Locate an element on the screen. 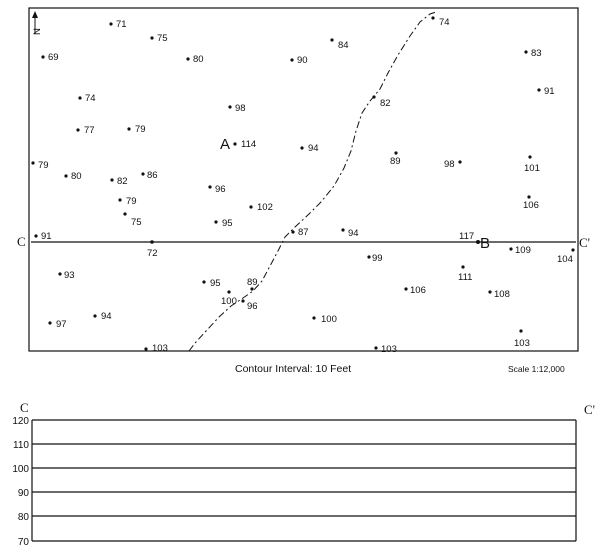 The width and height of the screenshot is (607, 557). elevation-label: 86 is located at coordinates (152, 175).